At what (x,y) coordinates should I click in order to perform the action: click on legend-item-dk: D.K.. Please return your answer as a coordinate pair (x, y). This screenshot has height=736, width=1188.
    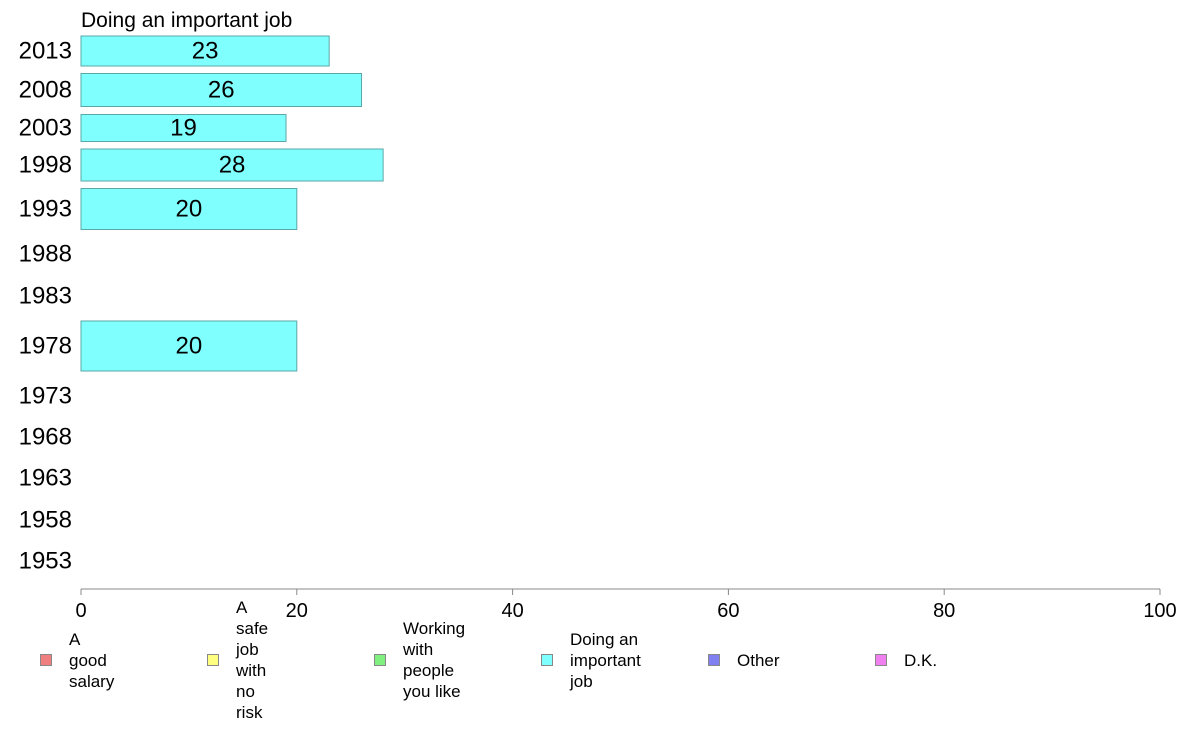
    Looking at the image, I should click on (906, 660).